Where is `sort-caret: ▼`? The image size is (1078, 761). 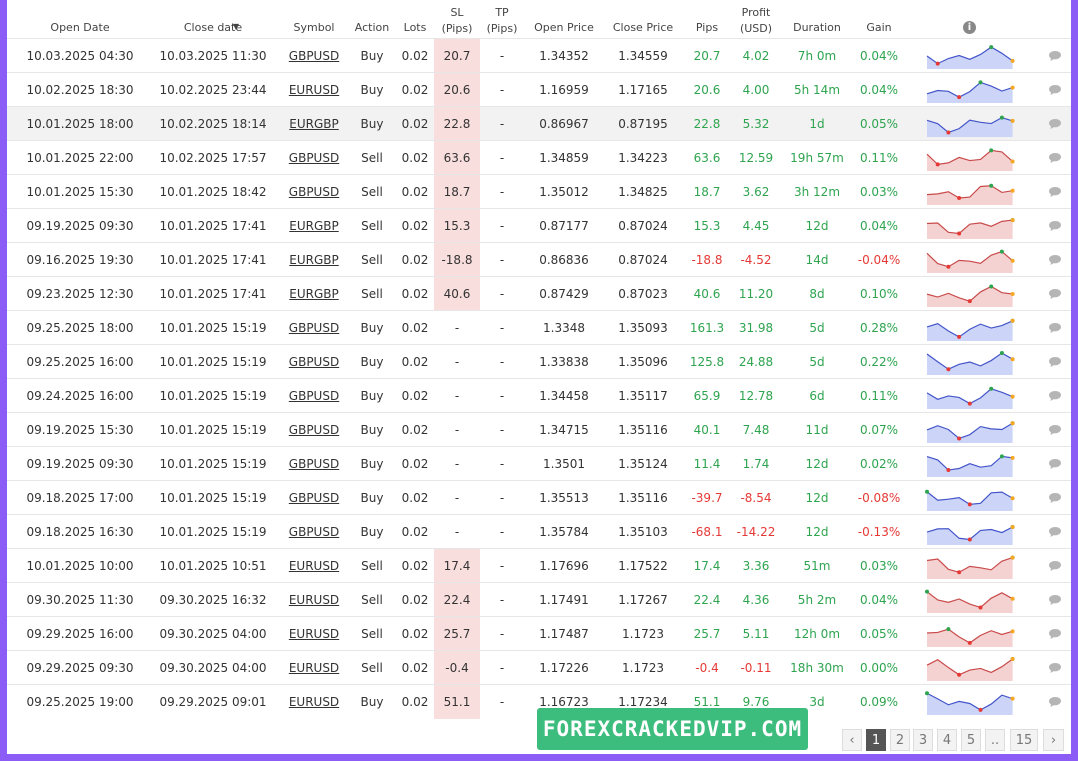 sort-caret: ▼ is located at coordinates (236, 26).